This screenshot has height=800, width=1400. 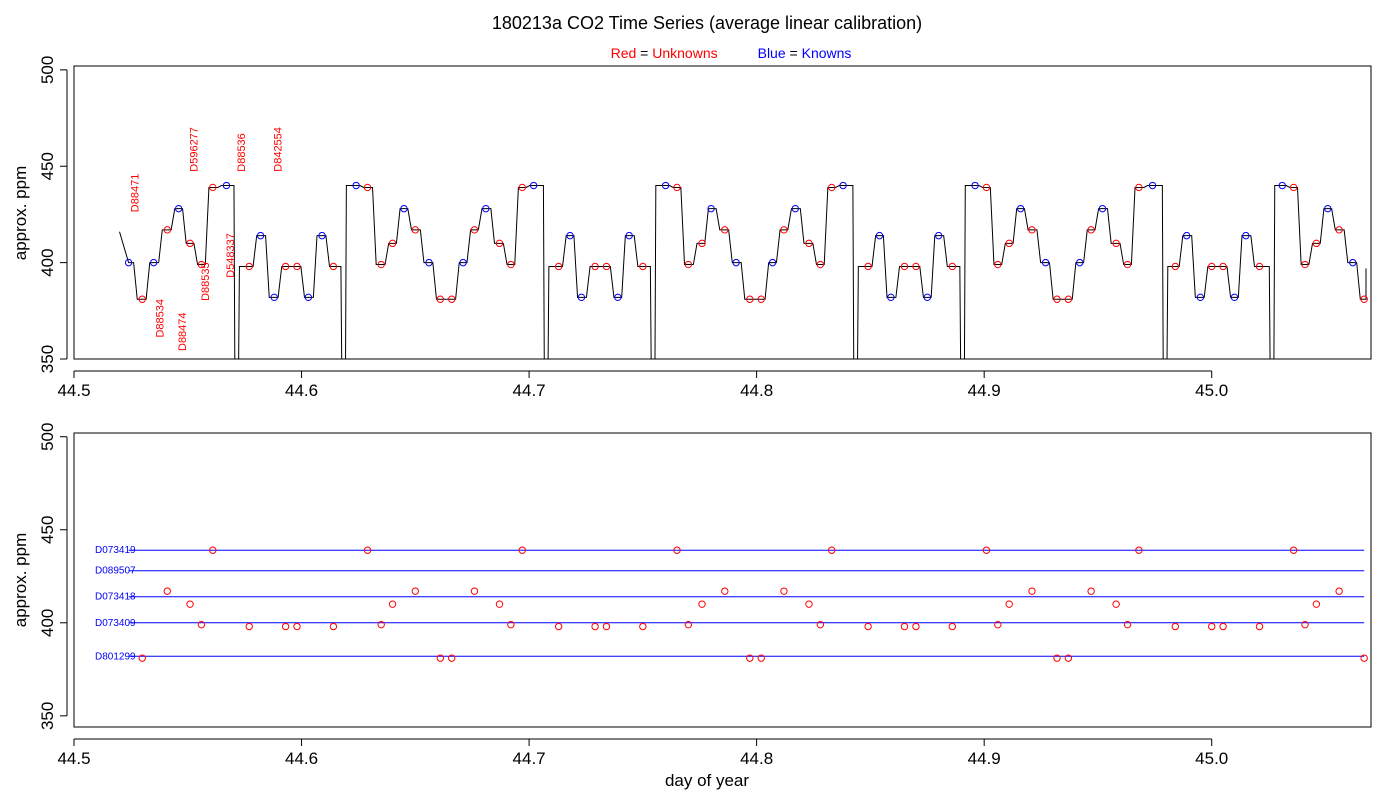 What do you see at coordinates (624, 53) in the screenshot?
I see `subtitle-red-word: Red` at bounding box center [624, 53].